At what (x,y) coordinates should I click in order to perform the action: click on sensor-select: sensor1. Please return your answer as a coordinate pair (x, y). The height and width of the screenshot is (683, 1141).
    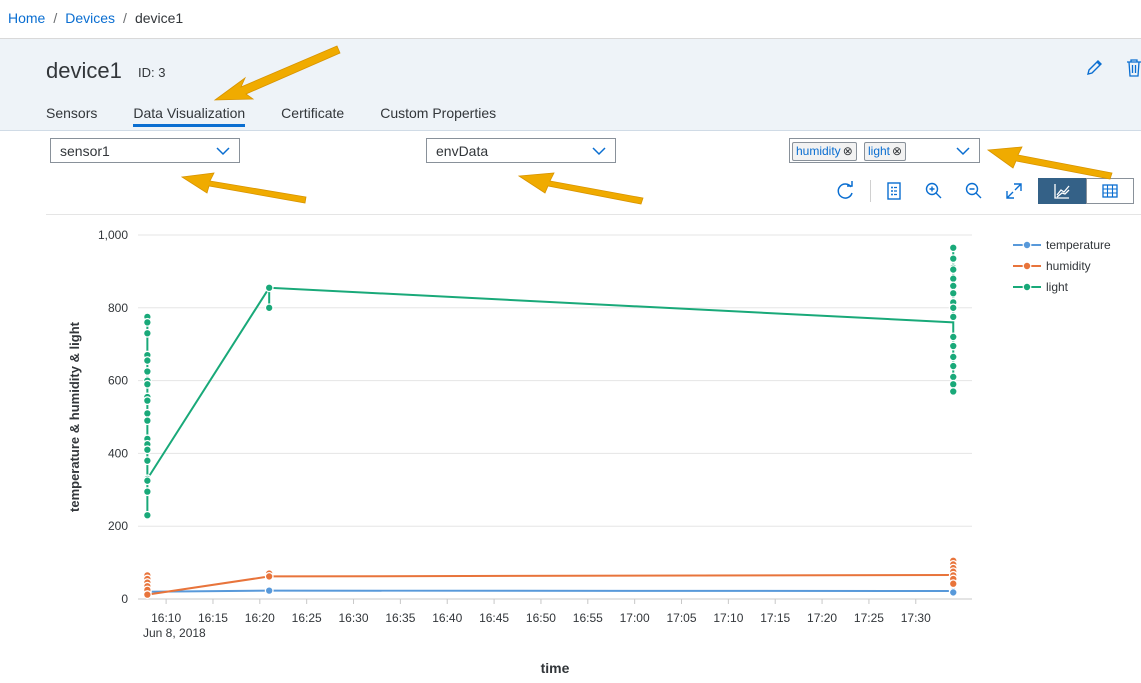
    Looking at the image, I should click on (145, 150).